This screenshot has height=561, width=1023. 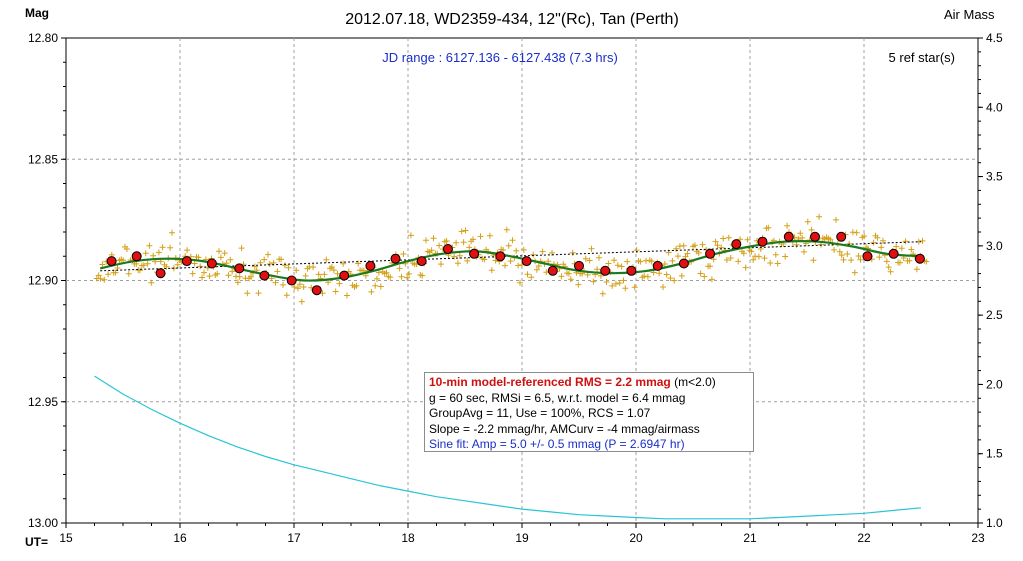 I want to click on x-axis-label: UT=, so click(x=36, y=542).